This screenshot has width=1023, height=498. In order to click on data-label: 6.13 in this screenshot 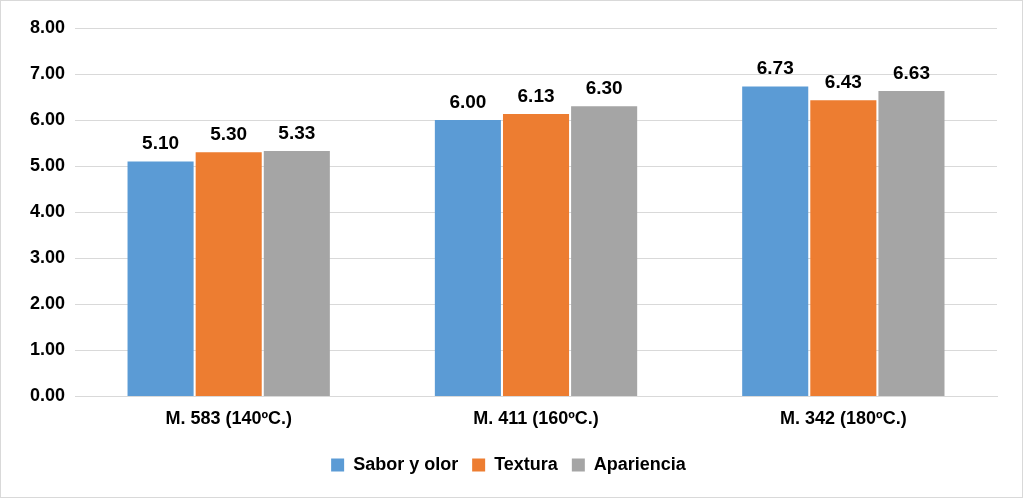, I will do `click(536, 95)`.